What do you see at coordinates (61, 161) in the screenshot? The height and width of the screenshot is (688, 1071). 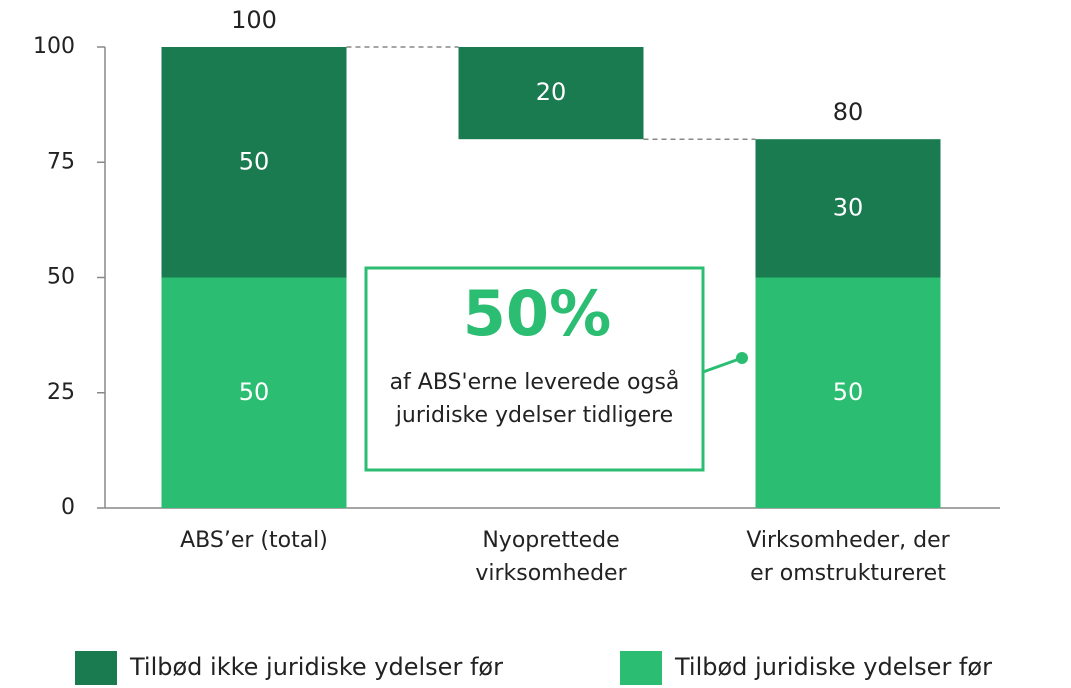 I see `y-tick-label: 75` at bounding box center [61, 161].